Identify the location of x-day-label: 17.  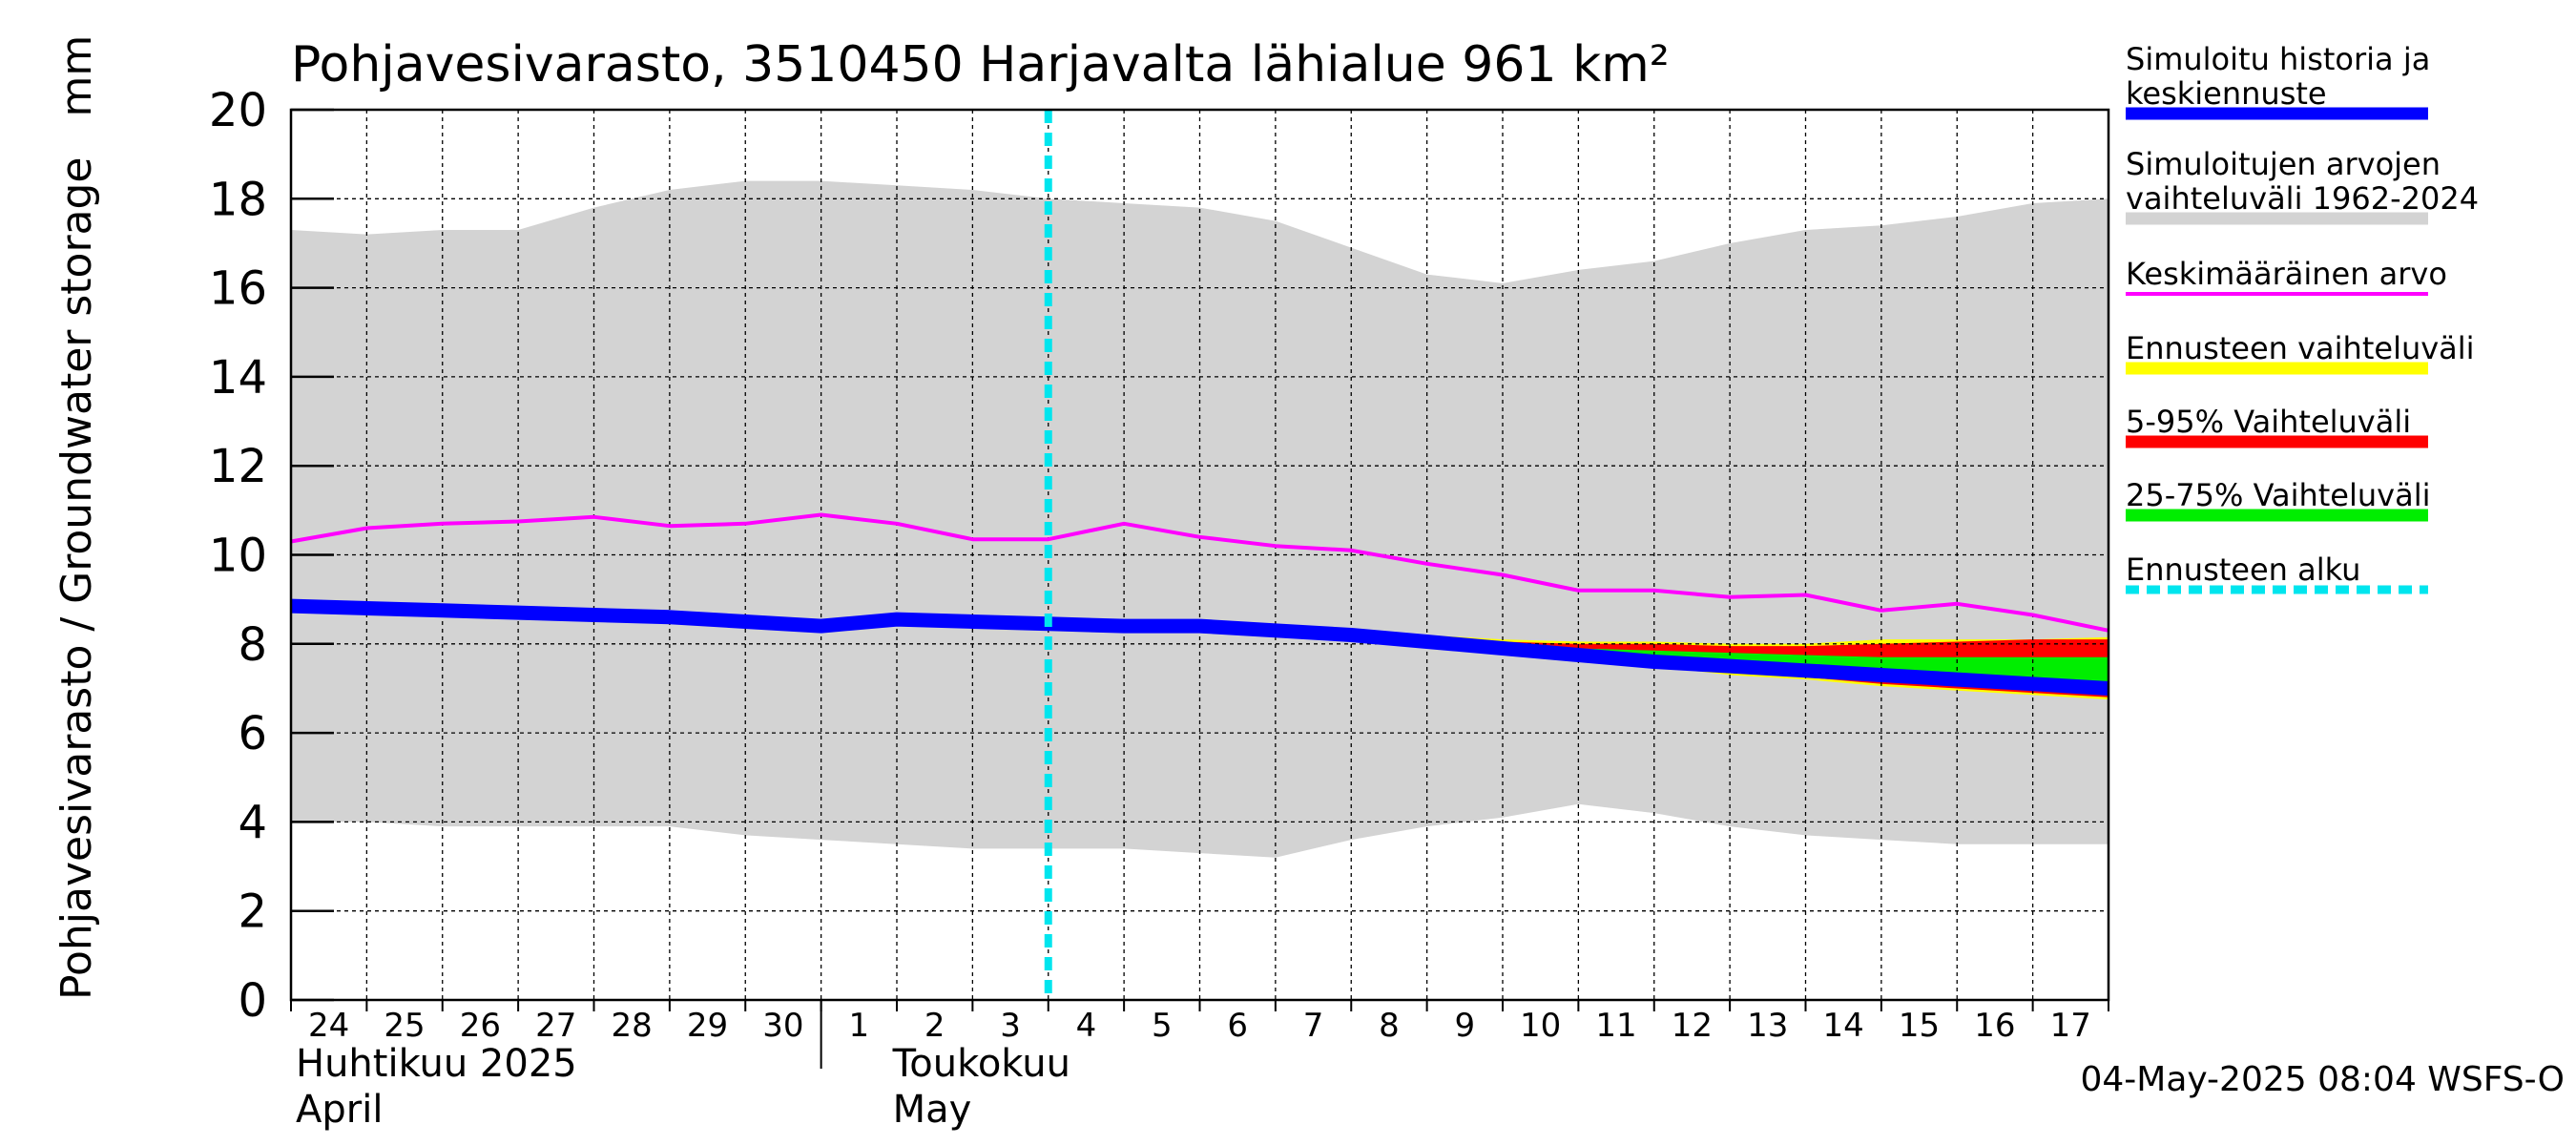
(2070, 1026).